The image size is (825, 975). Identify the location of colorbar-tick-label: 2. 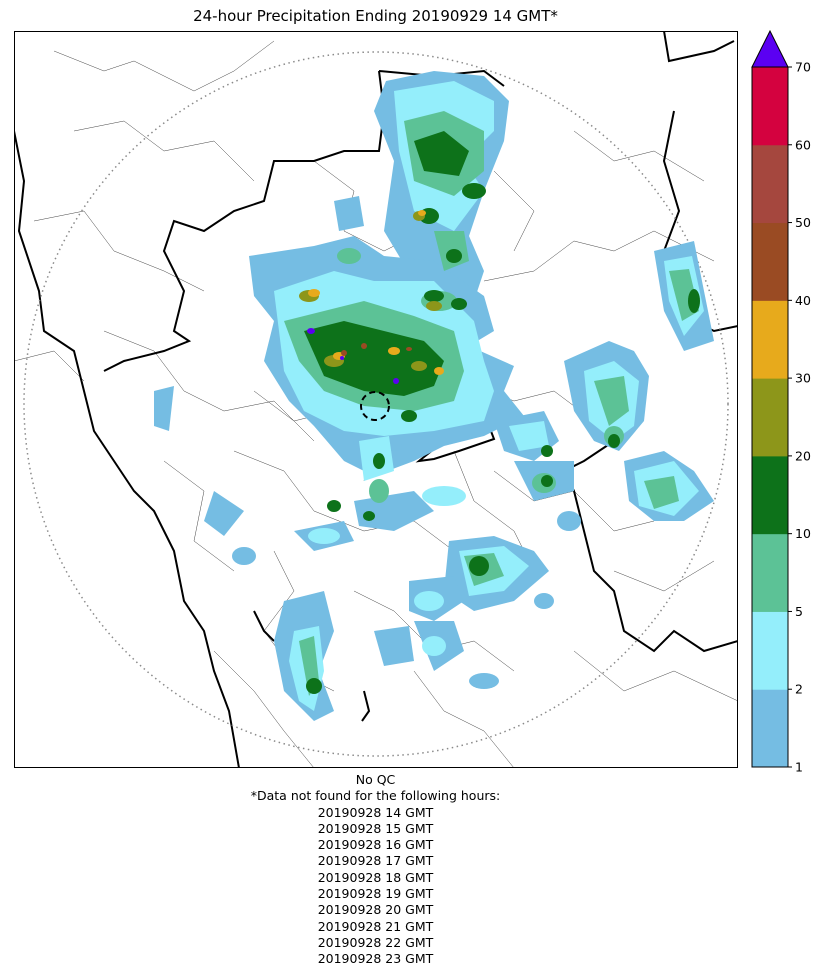
(799, 689).